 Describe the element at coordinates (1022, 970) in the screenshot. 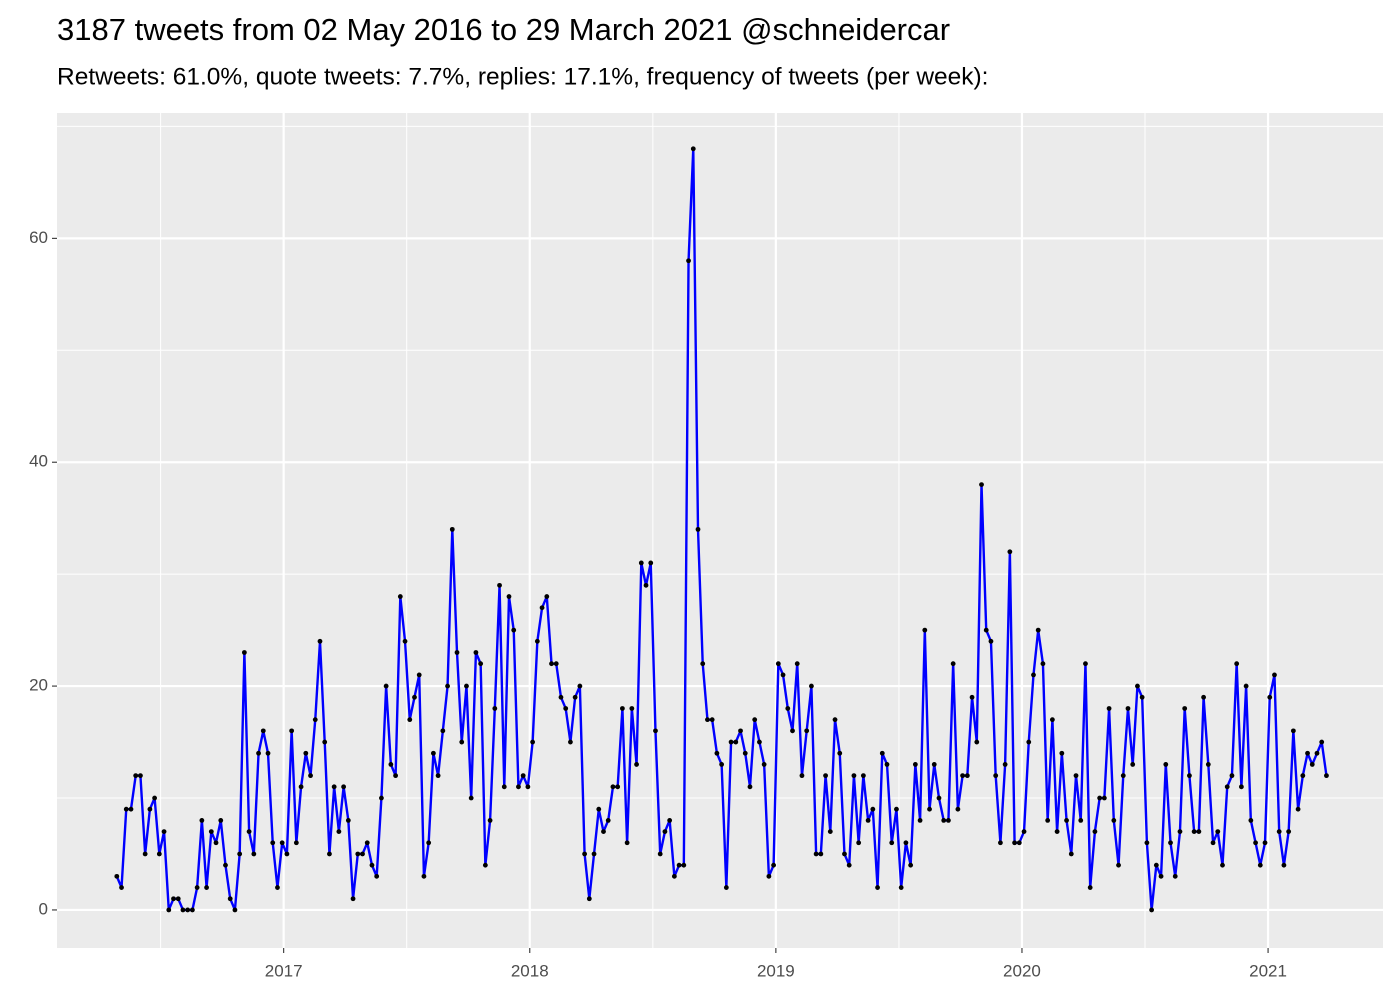

I see `x-tick-label: 2020` at that location.